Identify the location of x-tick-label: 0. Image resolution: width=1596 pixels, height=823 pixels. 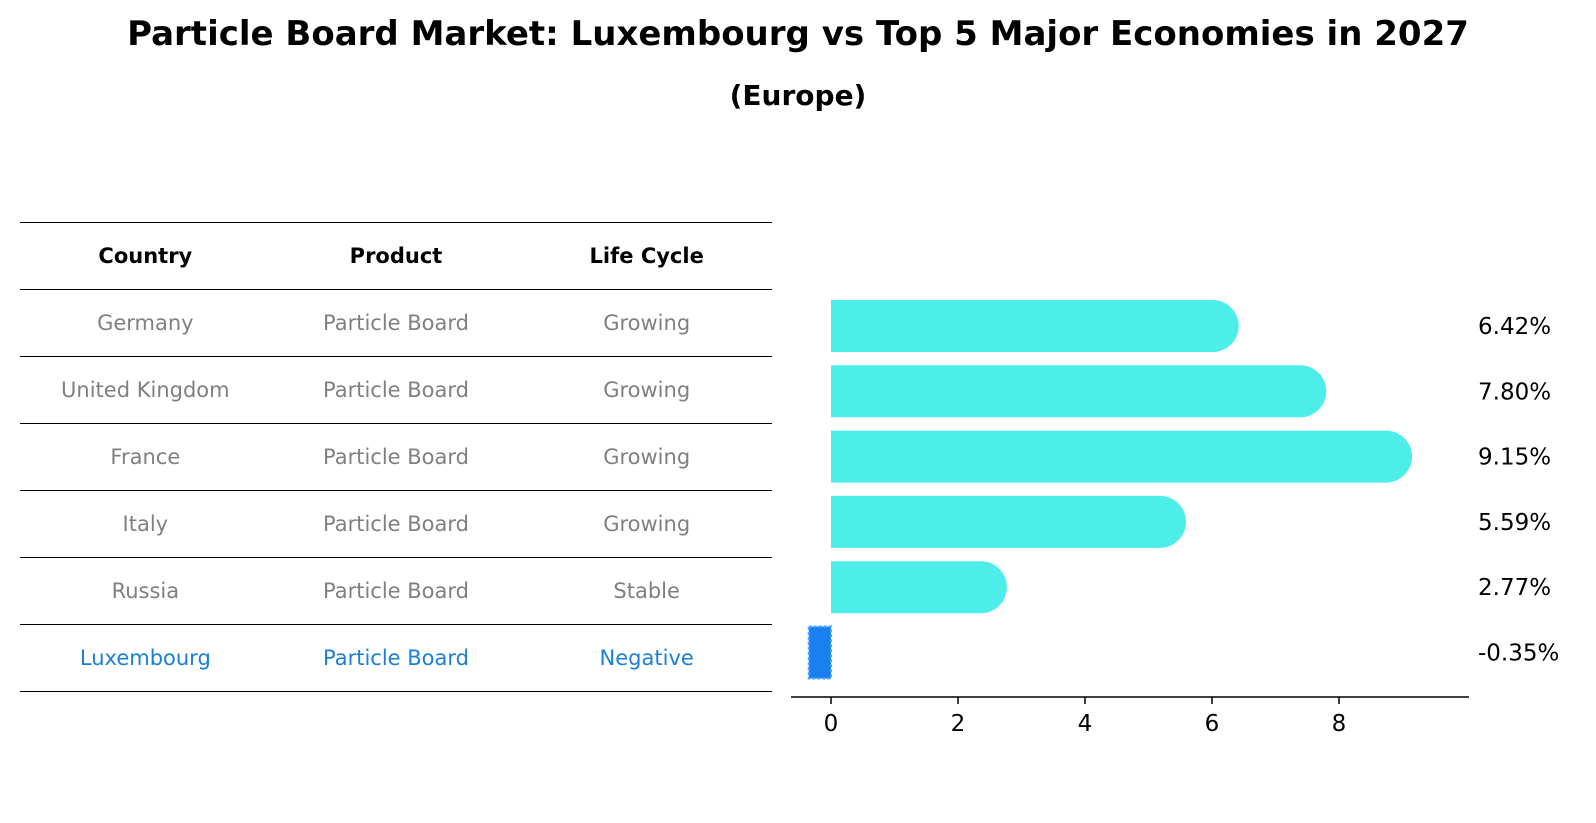
(831, 724).